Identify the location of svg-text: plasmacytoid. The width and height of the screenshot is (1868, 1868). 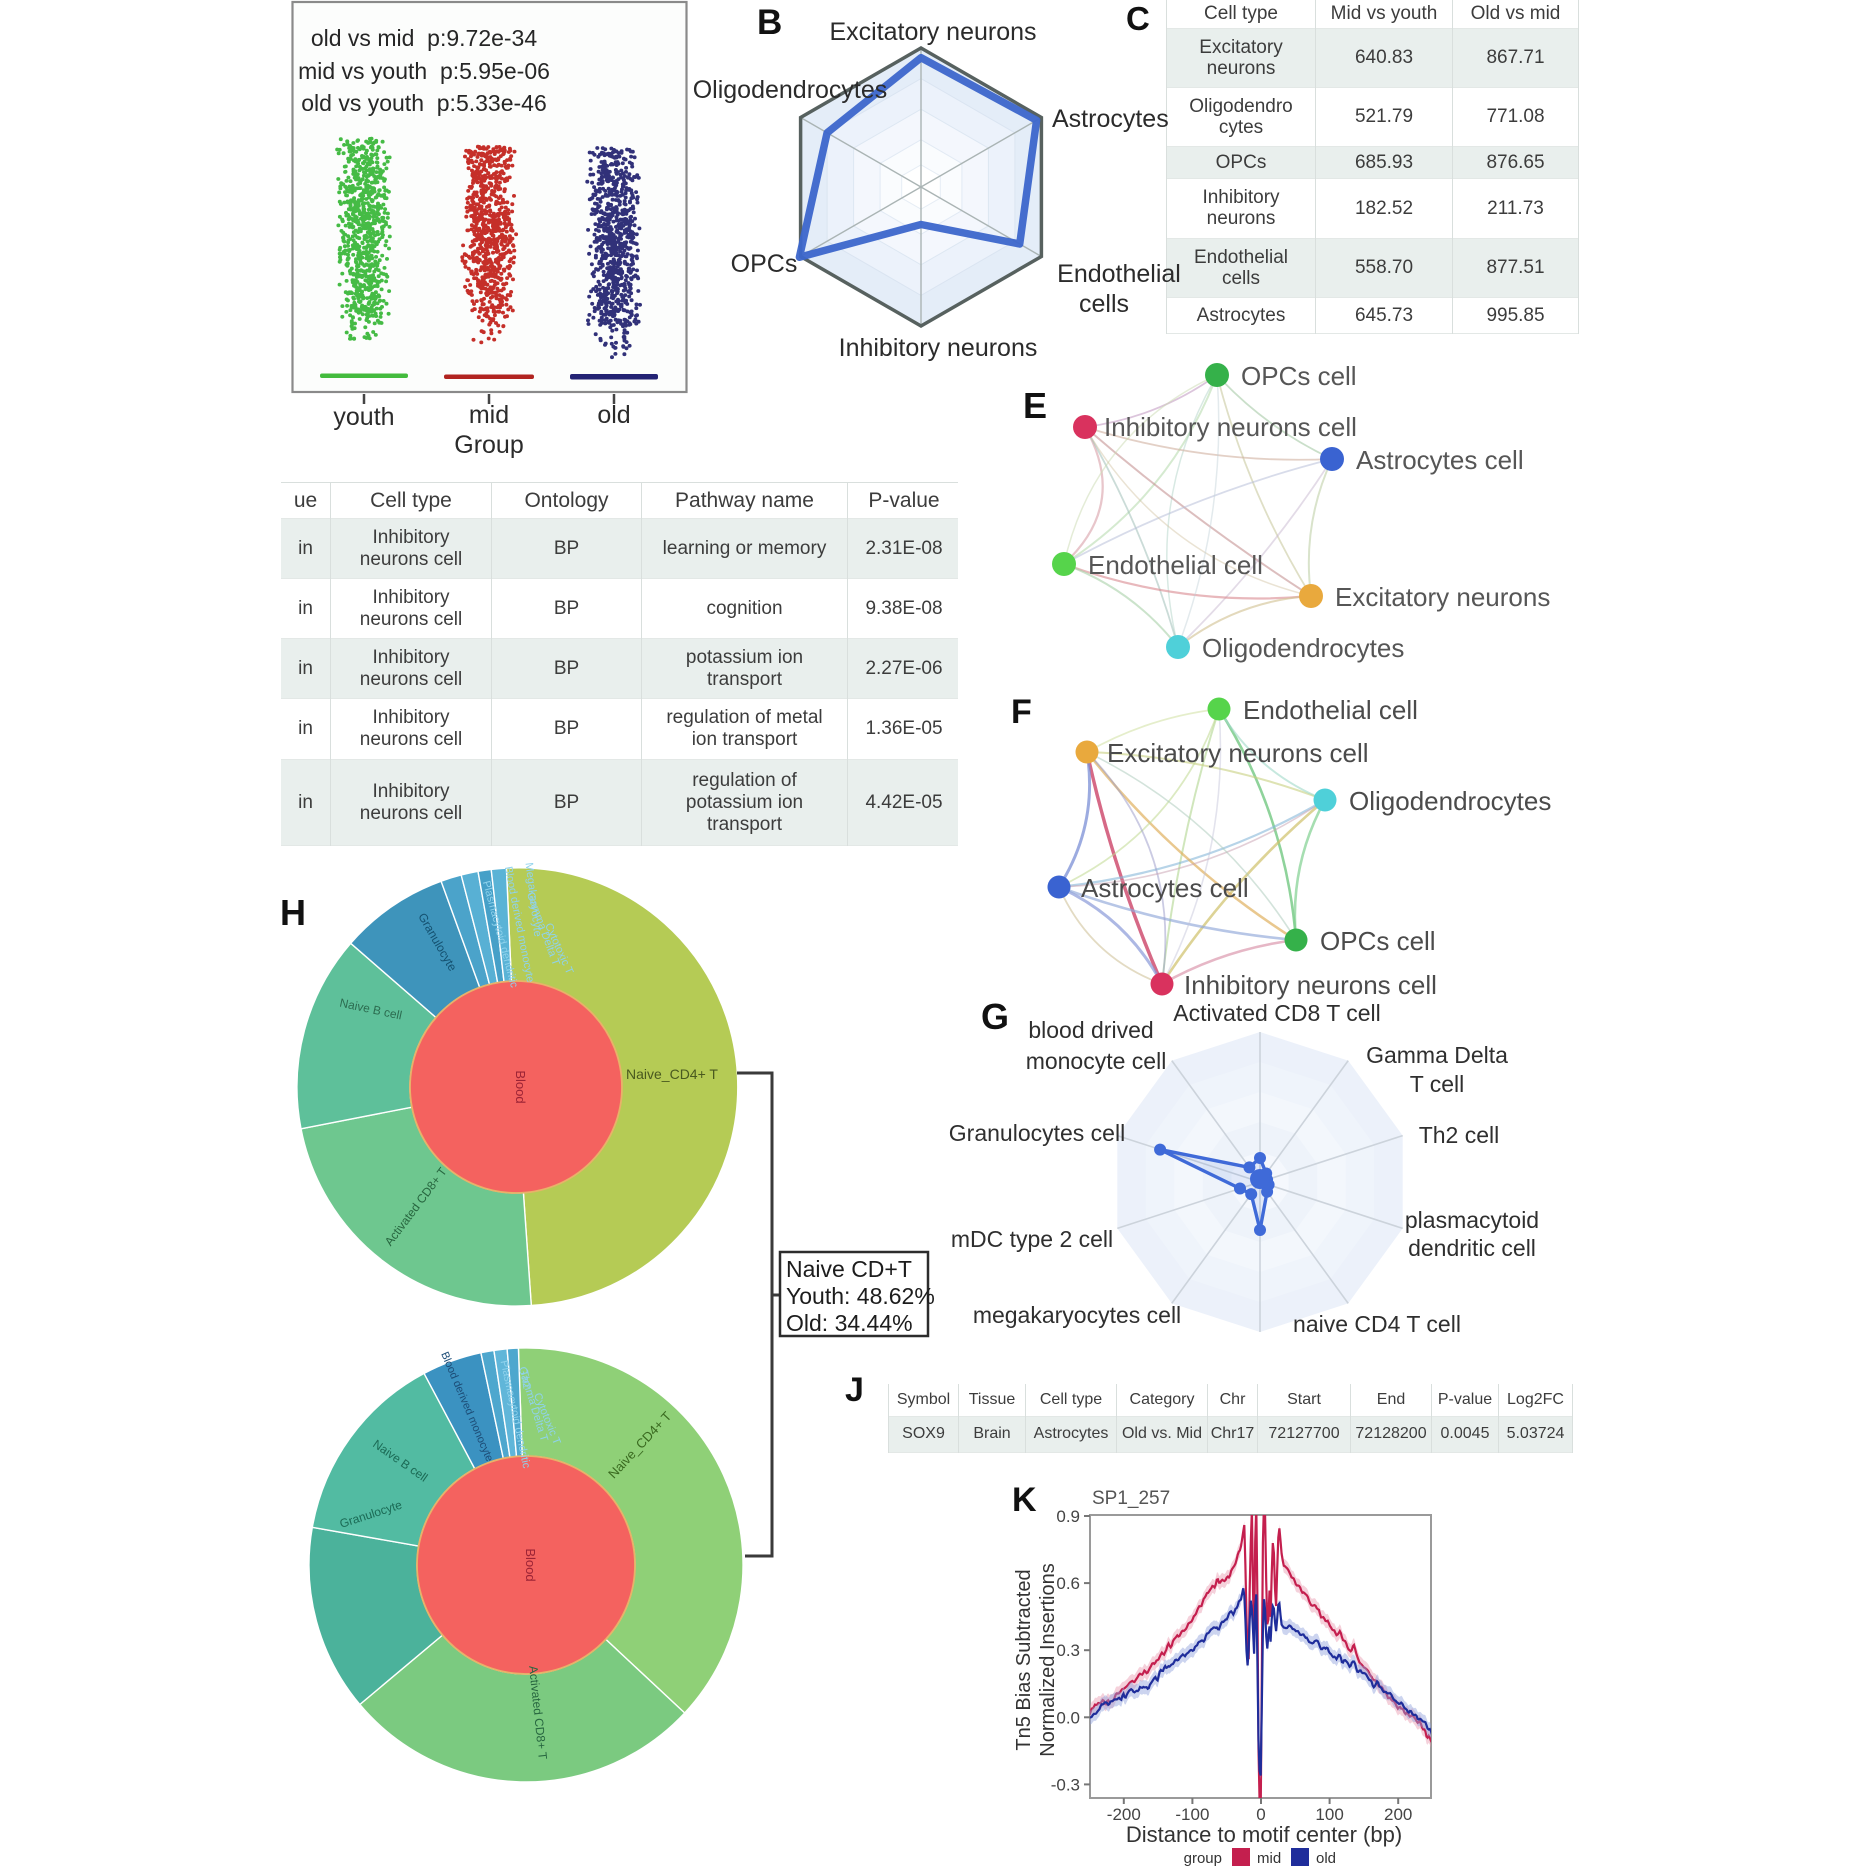
(1472, 1220).